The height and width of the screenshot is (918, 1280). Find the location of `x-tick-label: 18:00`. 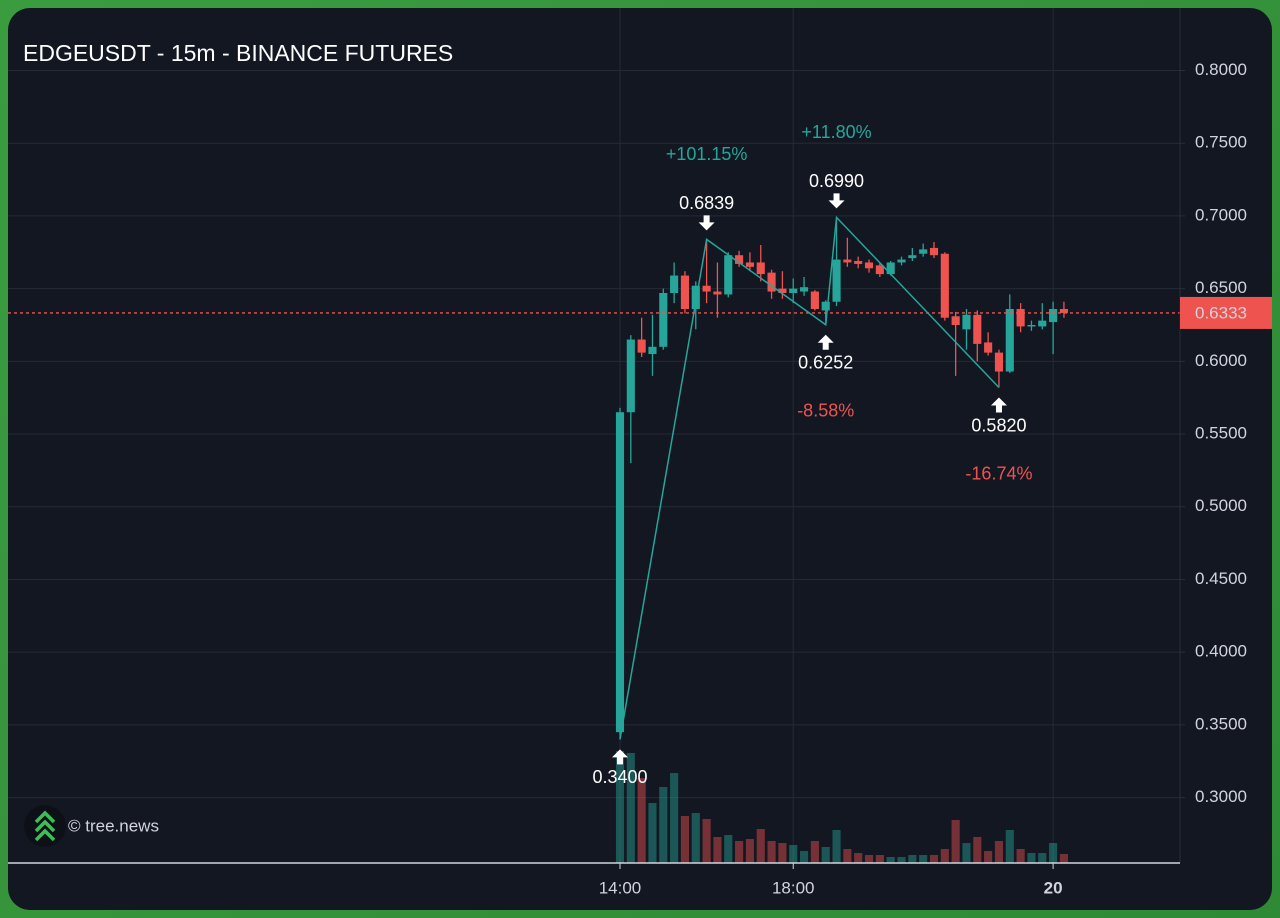

x-tick-label: 18:00 is located at coordinates (793, 887).